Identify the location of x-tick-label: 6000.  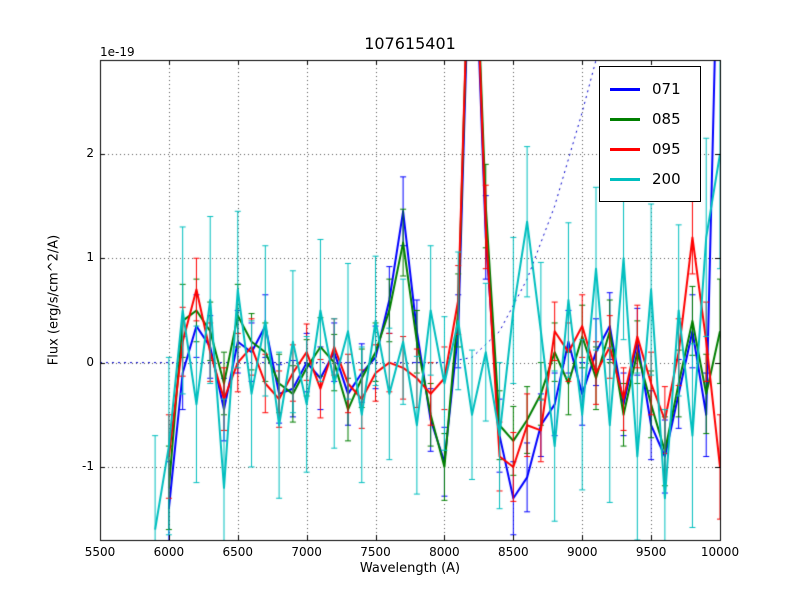
(169, 552).